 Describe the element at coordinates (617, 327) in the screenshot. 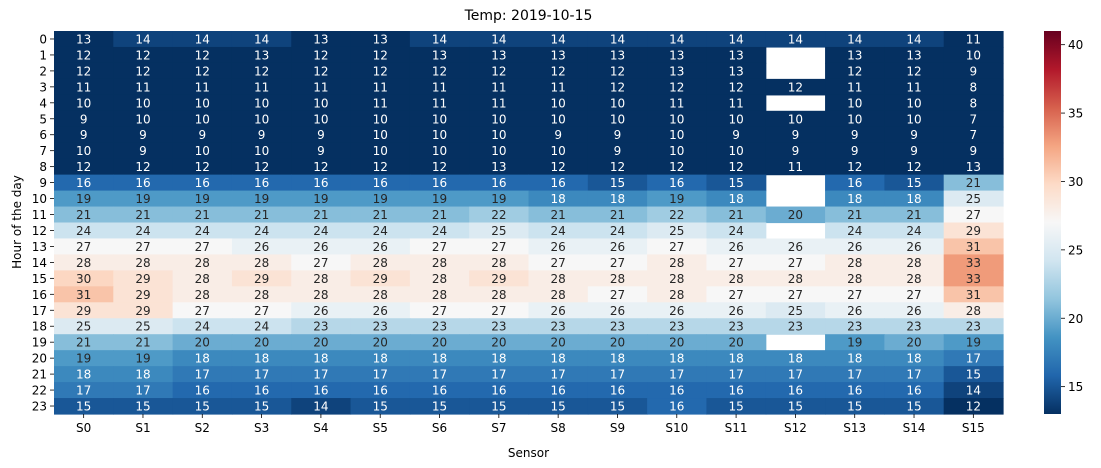

I see `cell-value-label: 23` at that location.